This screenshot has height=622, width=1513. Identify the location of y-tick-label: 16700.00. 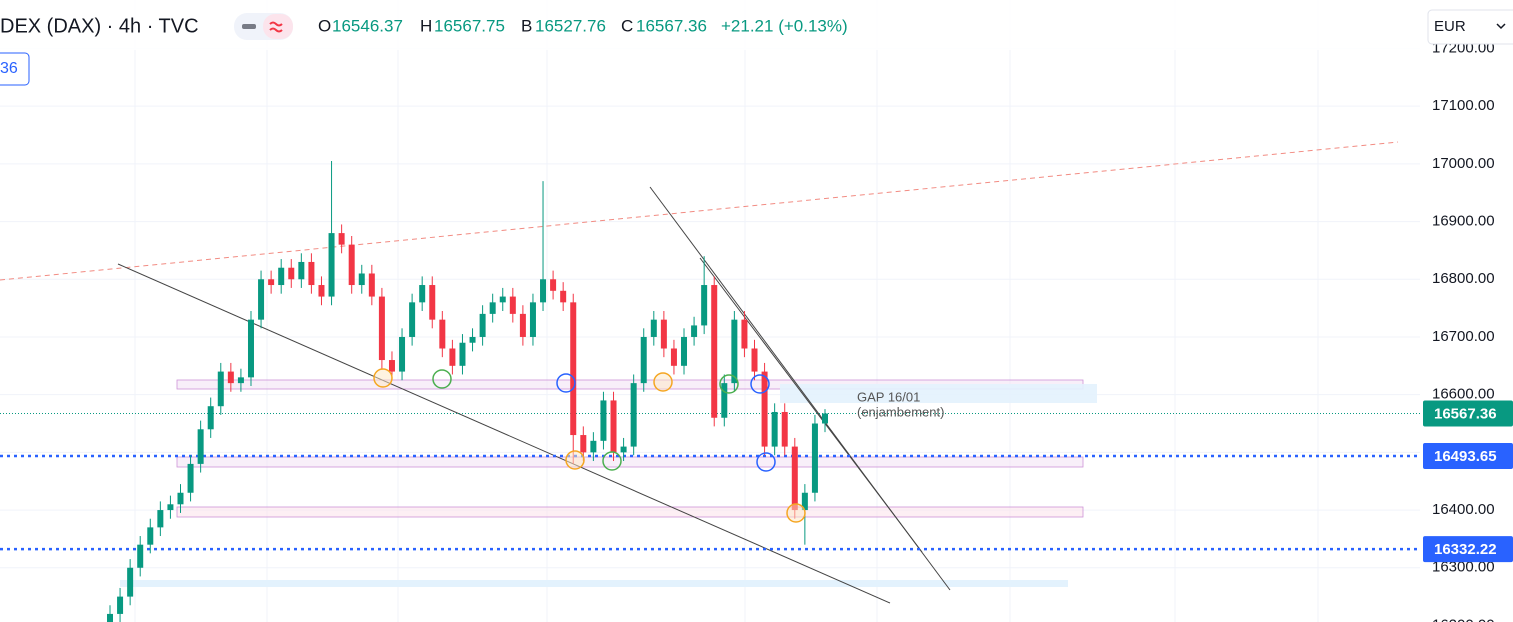
(1463, 336).